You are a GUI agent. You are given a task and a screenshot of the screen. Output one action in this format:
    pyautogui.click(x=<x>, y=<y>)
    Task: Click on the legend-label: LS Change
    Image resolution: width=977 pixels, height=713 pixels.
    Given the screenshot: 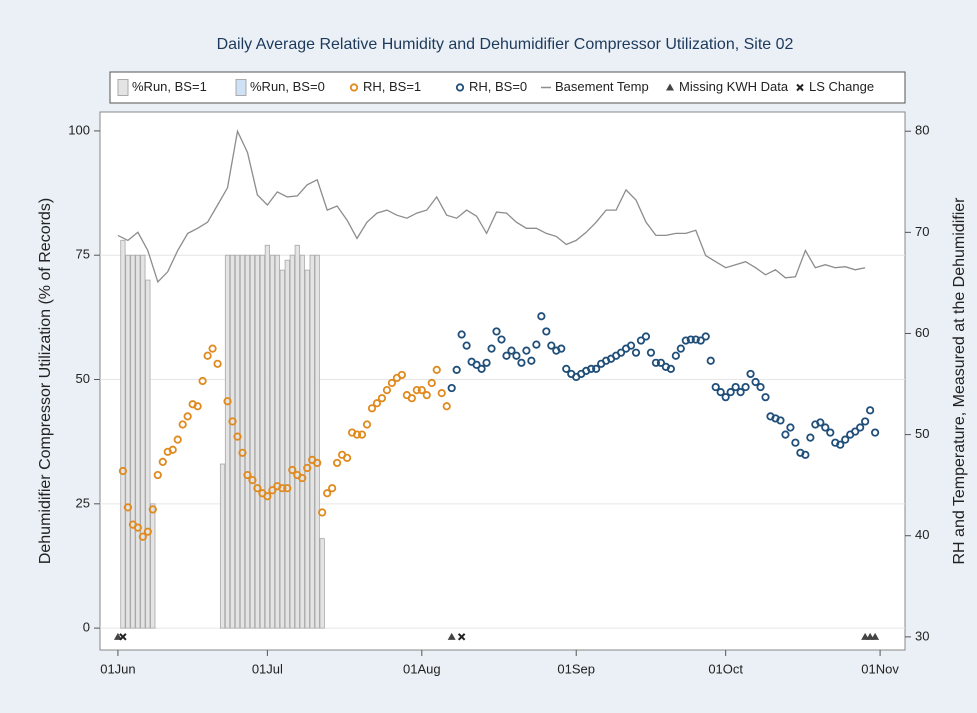 What is the action you would take?
    pyautogui.click(x=841, y=86)
    